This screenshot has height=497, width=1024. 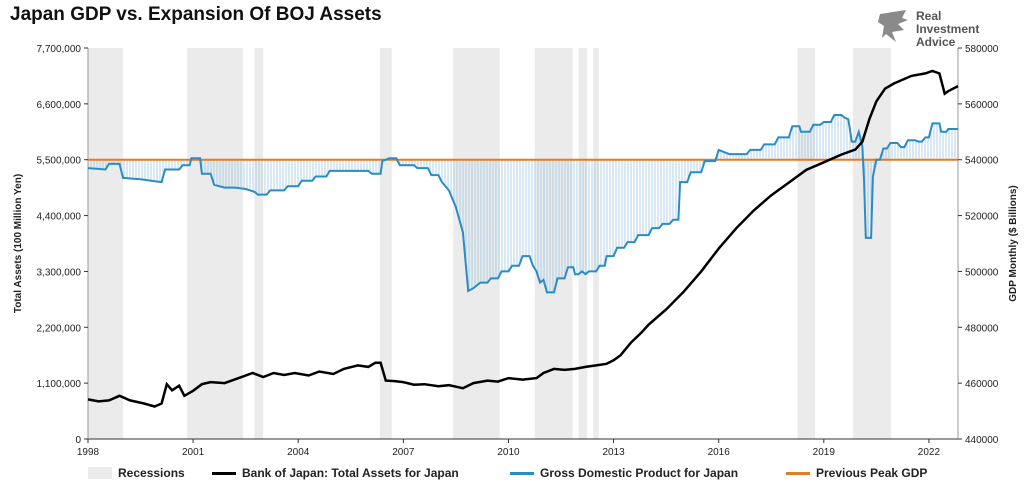 I want to click on left-tick-label: 3,300,000, so click(x=59, y=272).